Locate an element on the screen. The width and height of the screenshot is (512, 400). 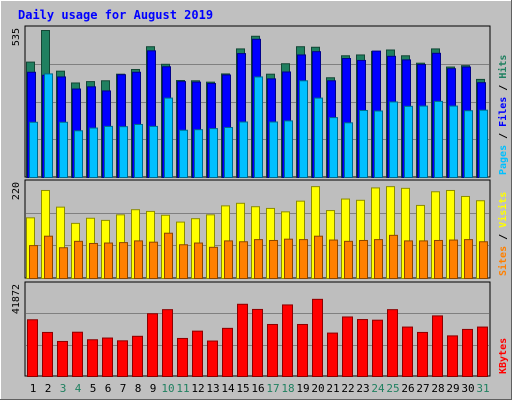
day-label-29: 29 is located at coordinates (452, 388).